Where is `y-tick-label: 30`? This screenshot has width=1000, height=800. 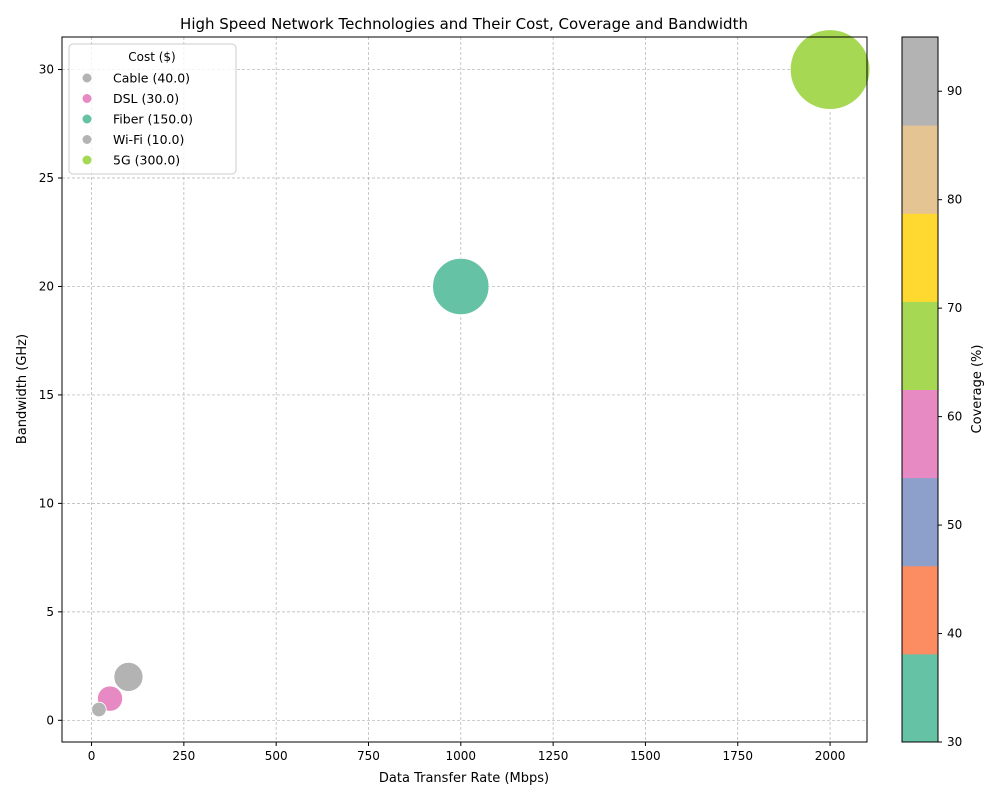
y-tick-label: 30 is located at coordinates (46, 70).